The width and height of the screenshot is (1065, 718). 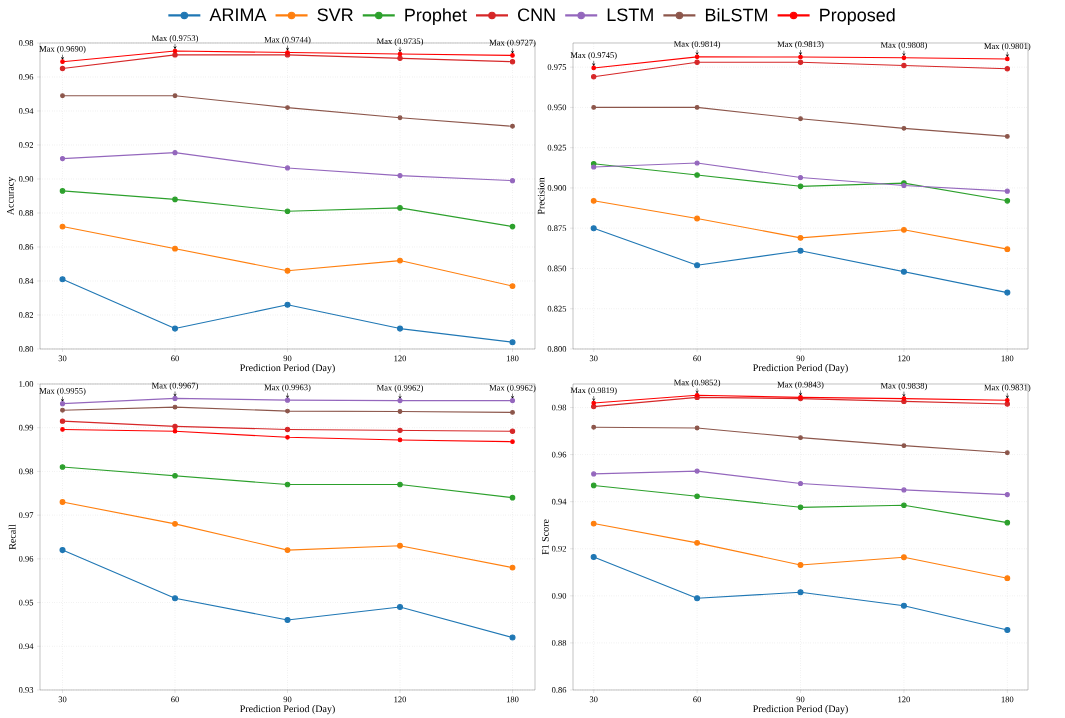 What do you see at coordinates (630, 15) in the screenshot?
I see `legend-label: LSTM` at bounding box center [630, 15].